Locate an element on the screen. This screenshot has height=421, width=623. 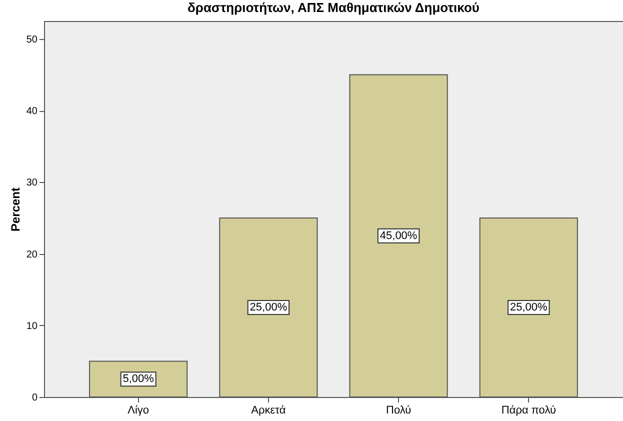
y-tick-label: 10 is located at coordinates (32, 326).